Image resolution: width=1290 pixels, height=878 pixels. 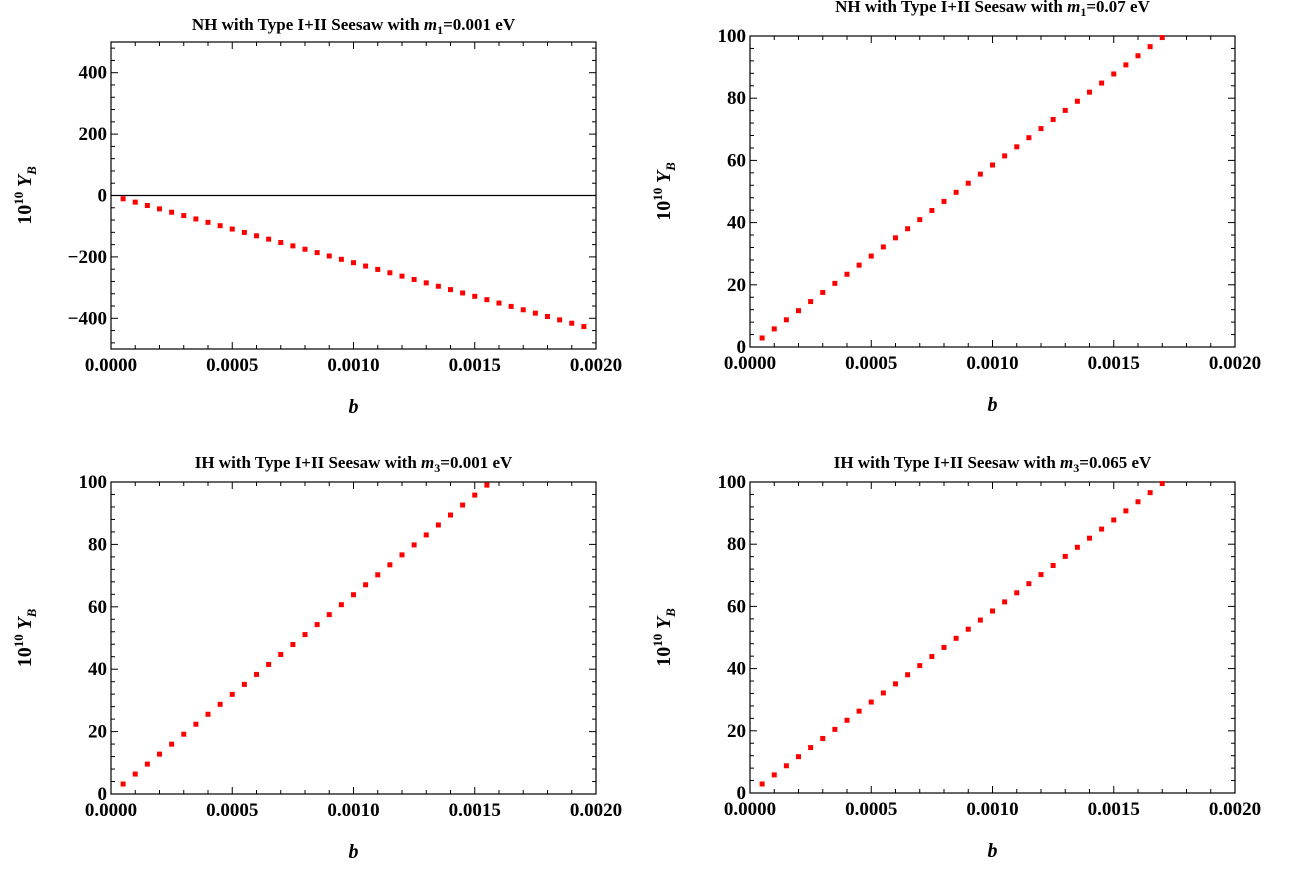 What do you see at coordinates (103, 196) in the screenshot?
I see `y-tick-label: 0` at bounding box center [103, 196].